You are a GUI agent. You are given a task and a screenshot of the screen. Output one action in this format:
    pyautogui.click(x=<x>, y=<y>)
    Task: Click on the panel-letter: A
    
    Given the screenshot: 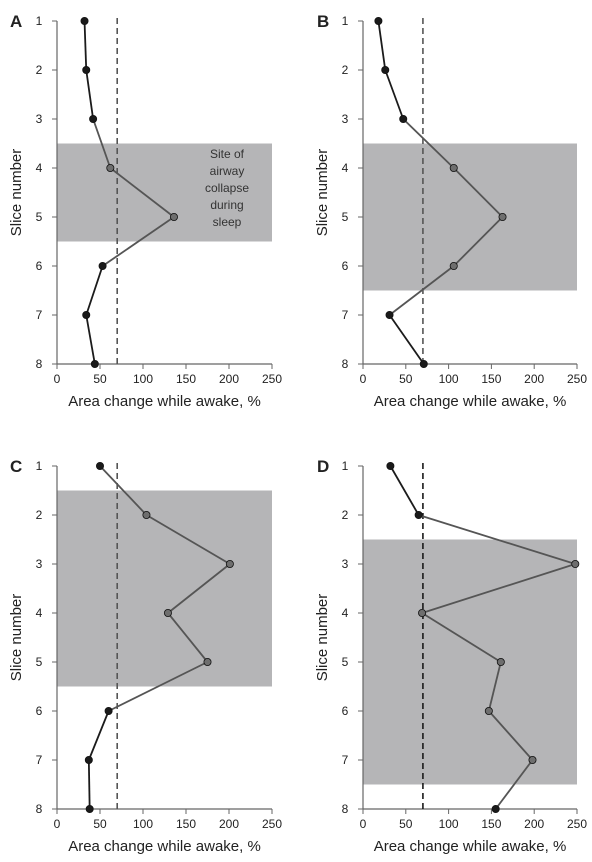 What is the action you would take?
    pyautogui.click(x=16, y=21)
    